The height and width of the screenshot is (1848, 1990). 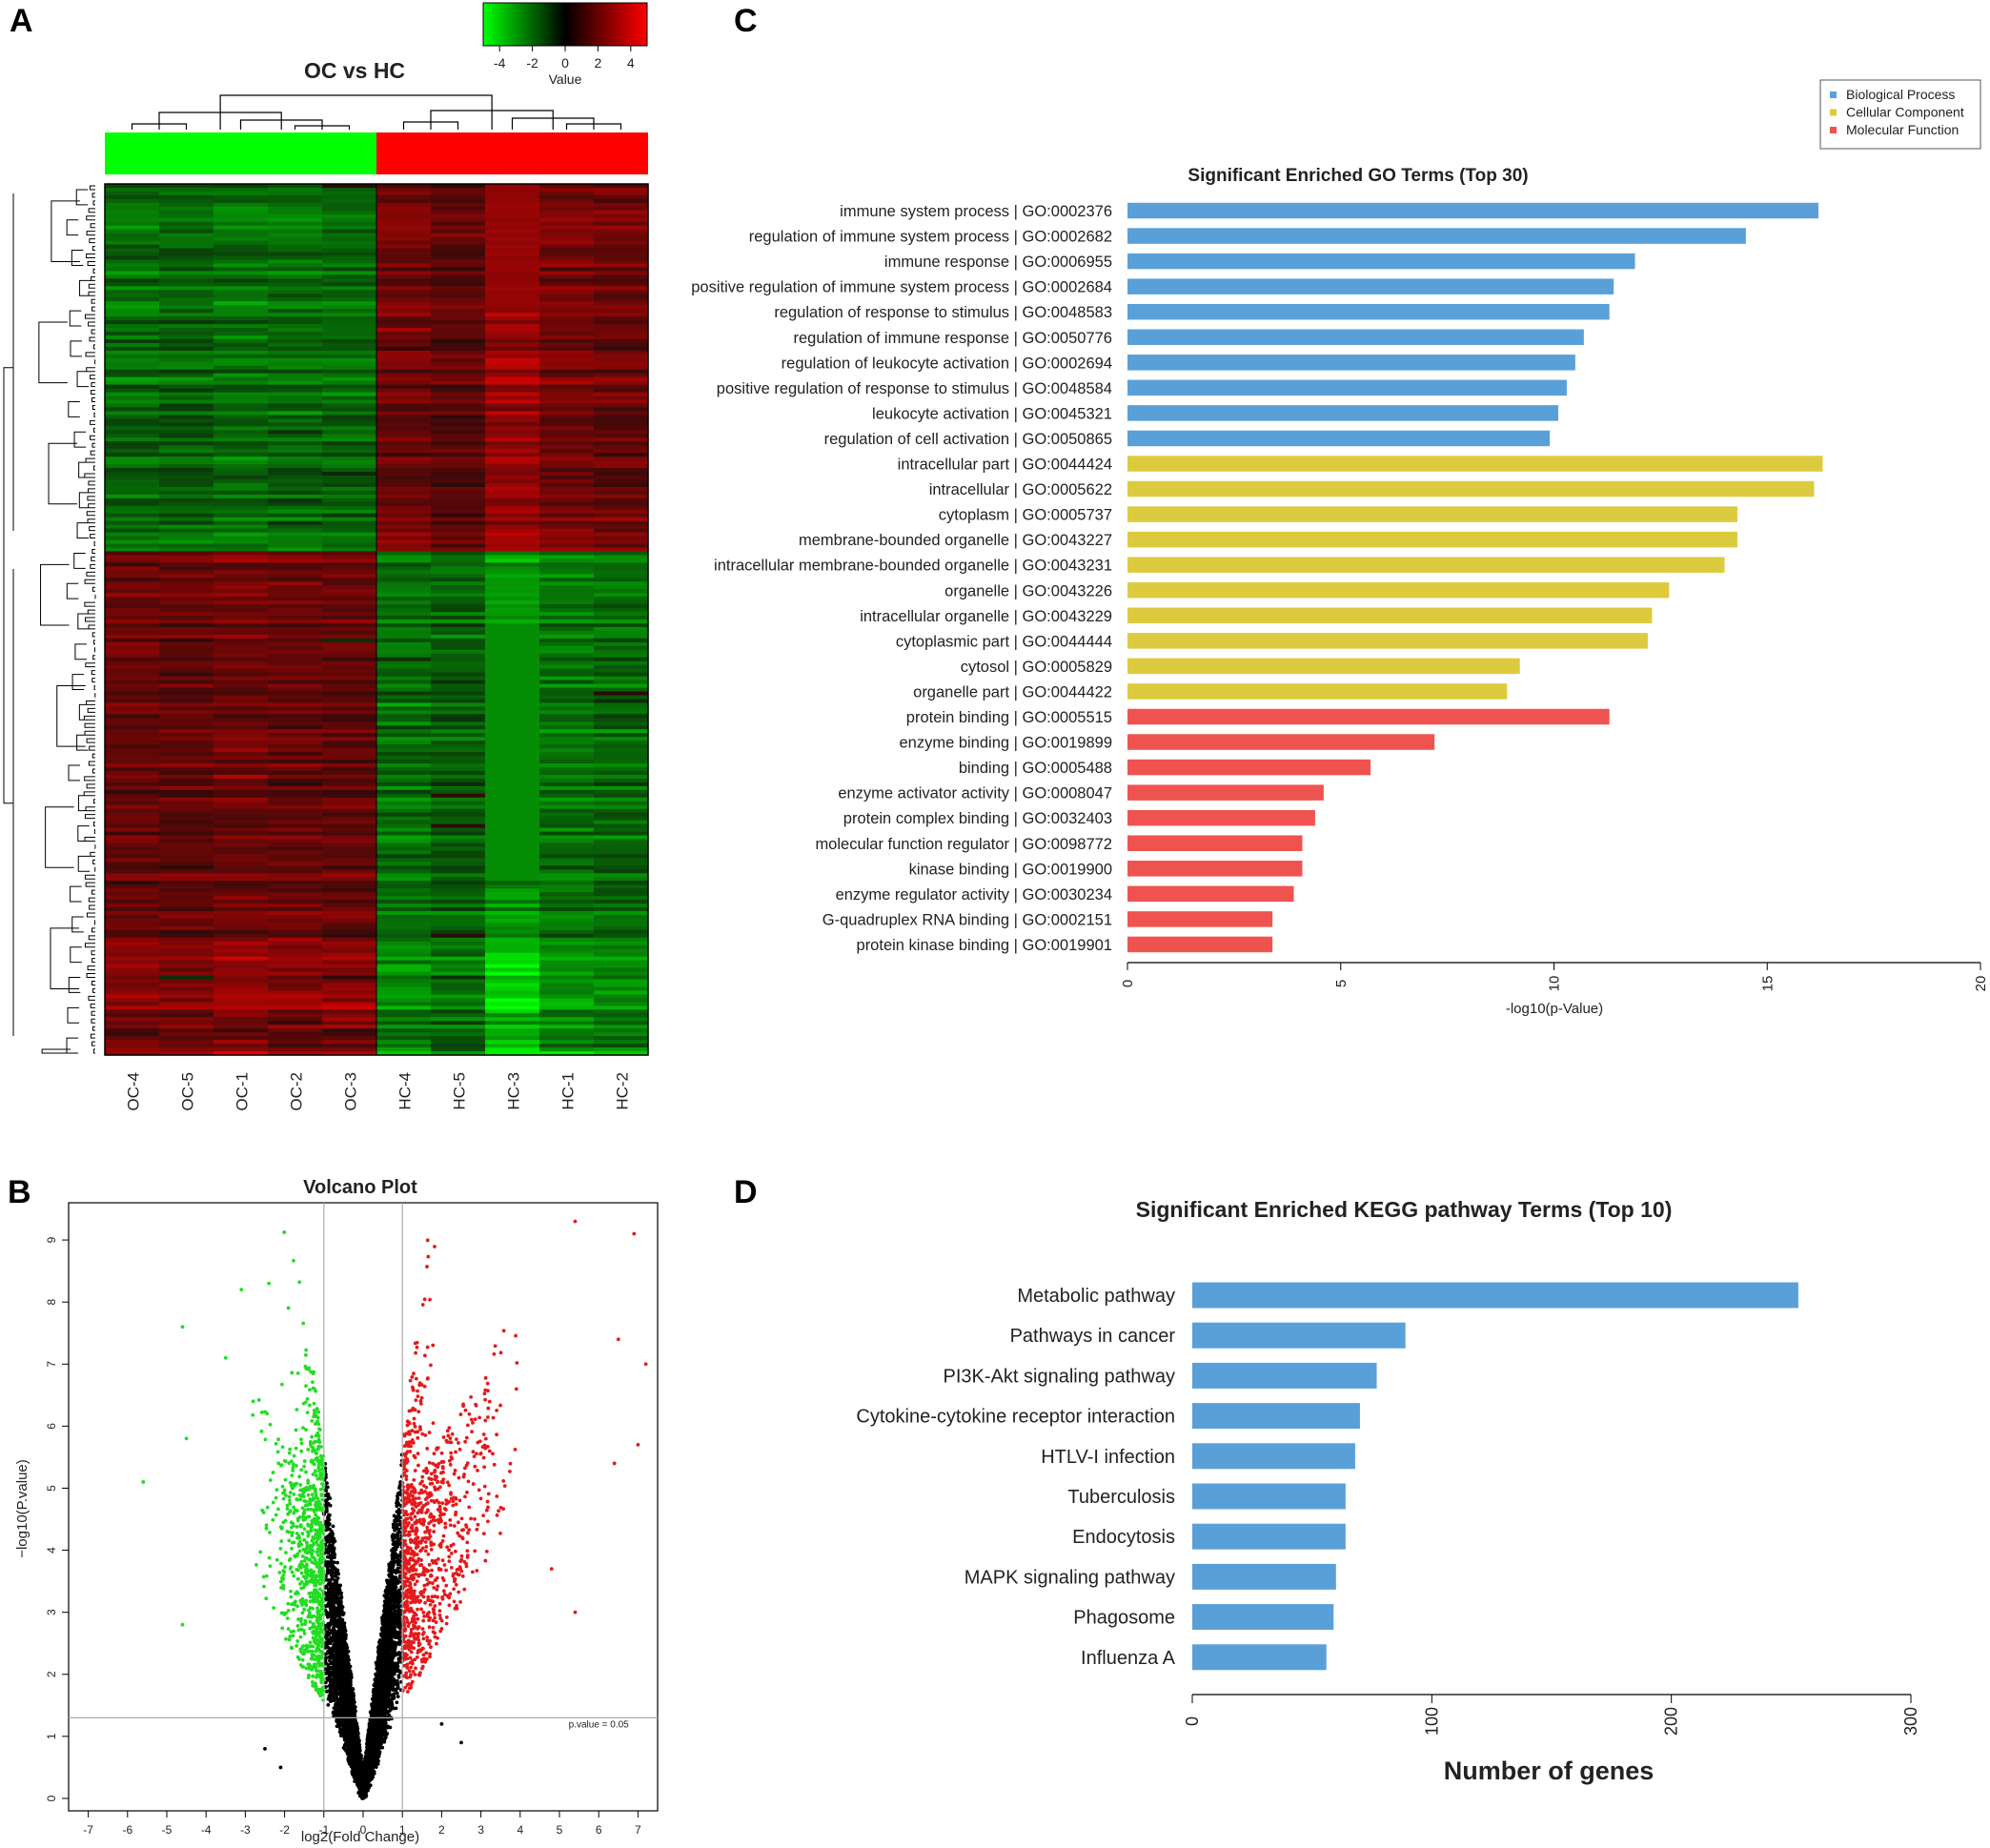 What do you see at coordinates (188, 1092) in the screenshot?
I see `heatmap-column-label: OC-5` at bounding box center [188, 1092].